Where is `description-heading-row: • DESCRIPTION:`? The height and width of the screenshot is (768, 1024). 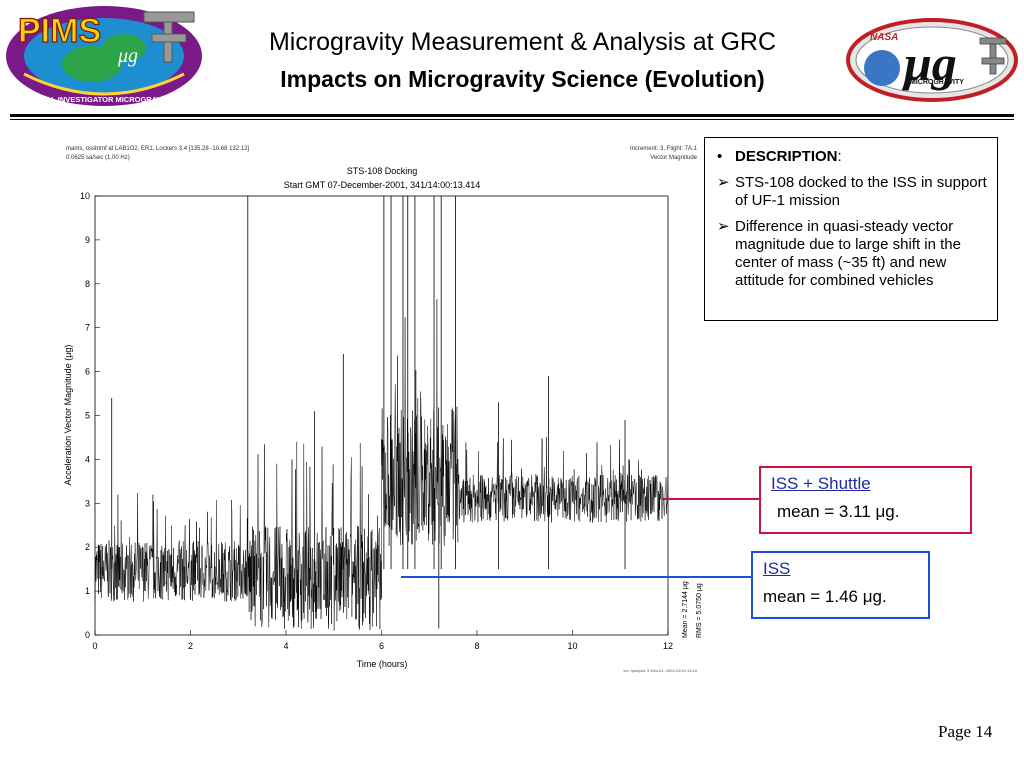
description-heading-row: • DESCRIPTION: is located at coordinates (779, 156).